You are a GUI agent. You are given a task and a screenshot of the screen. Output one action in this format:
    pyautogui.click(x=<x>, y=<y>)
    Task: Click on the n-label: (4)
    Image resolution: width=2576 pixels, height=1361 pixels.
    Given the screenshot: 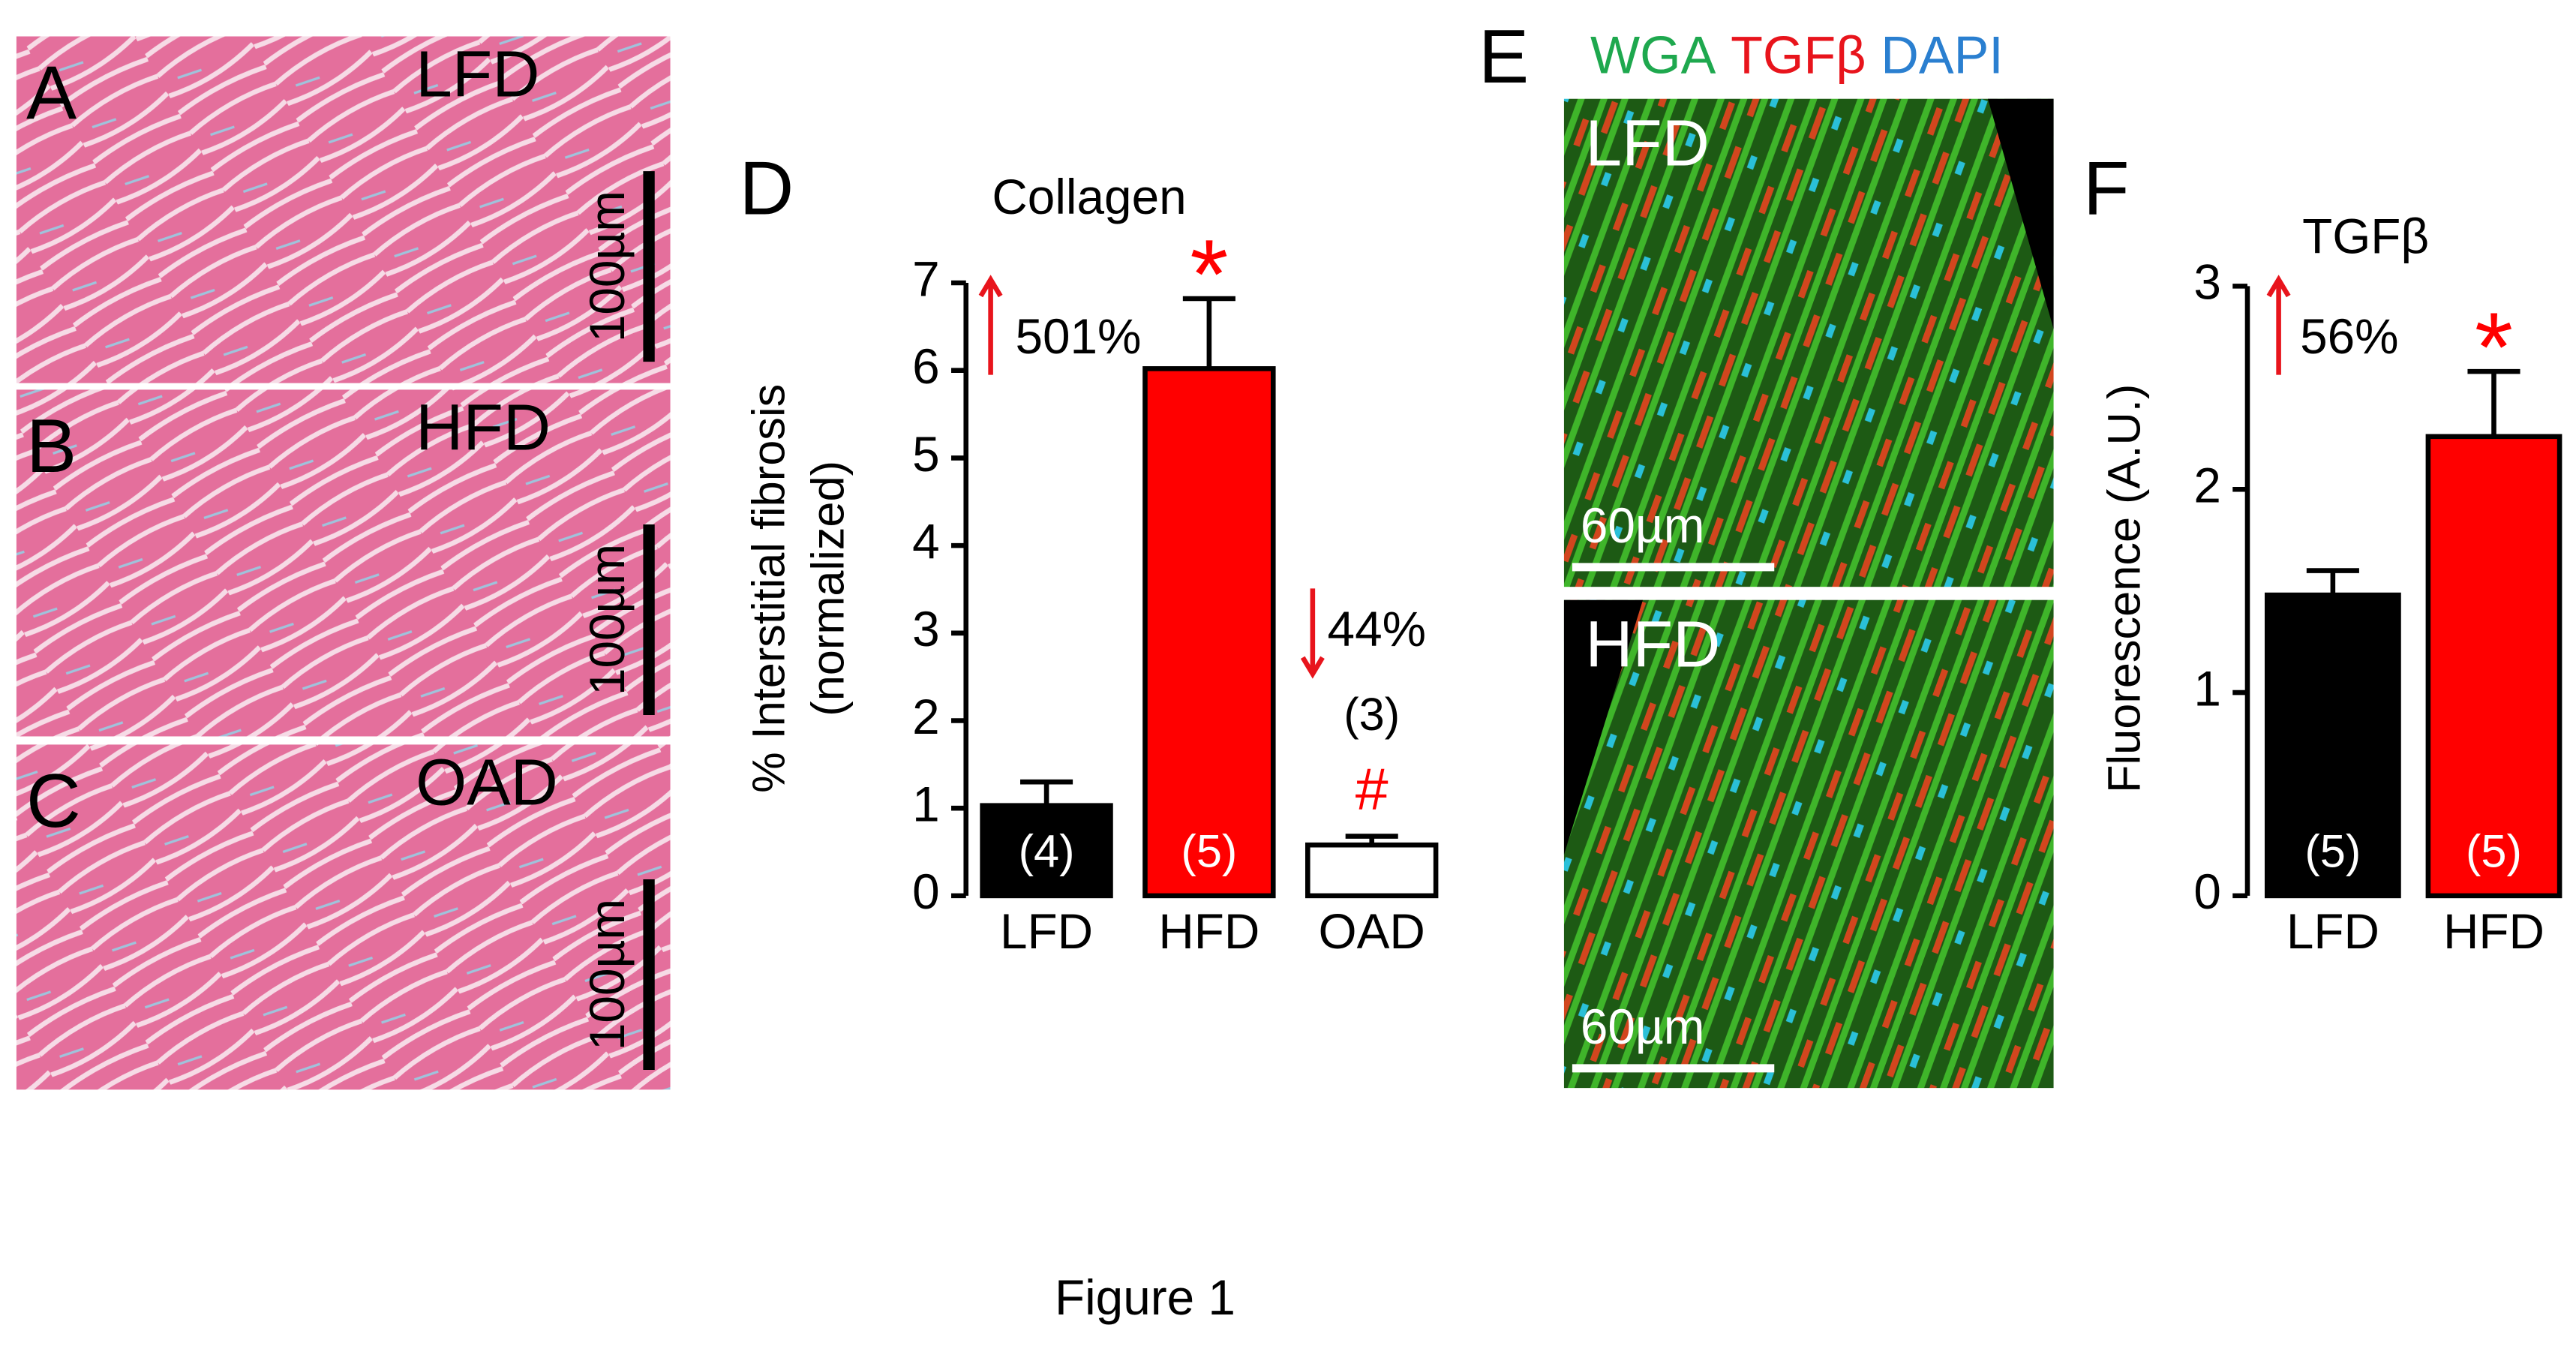 What is the action you would take?
    pyautogui.click(x=1047, y=850)
    